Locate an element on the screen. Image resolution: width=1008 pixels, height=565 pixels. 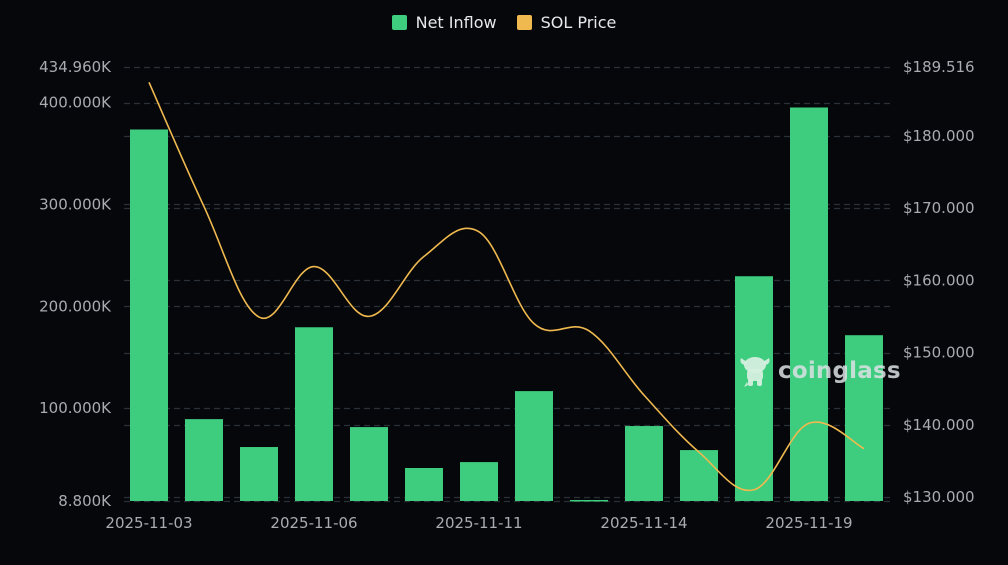
coinglass-bull-logo-icon is located at coordinates (755, 372).